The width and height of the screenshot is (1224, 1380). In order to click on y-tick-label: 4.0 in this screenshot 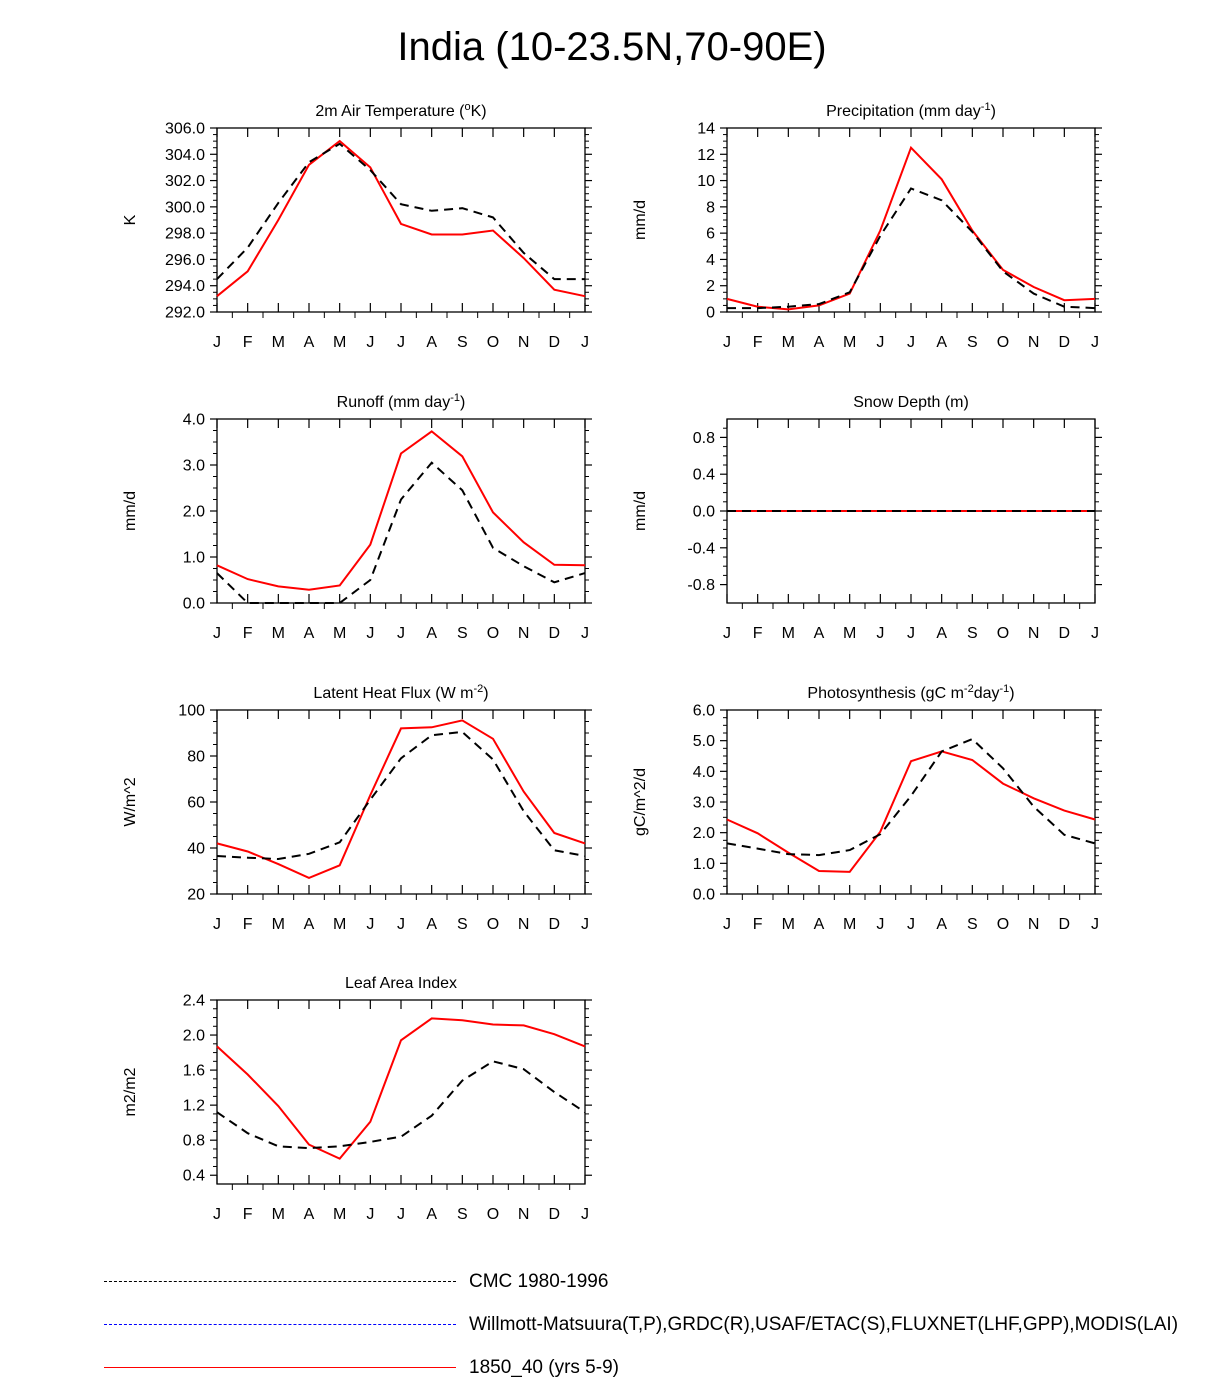, I will do `click(704, 772)`.